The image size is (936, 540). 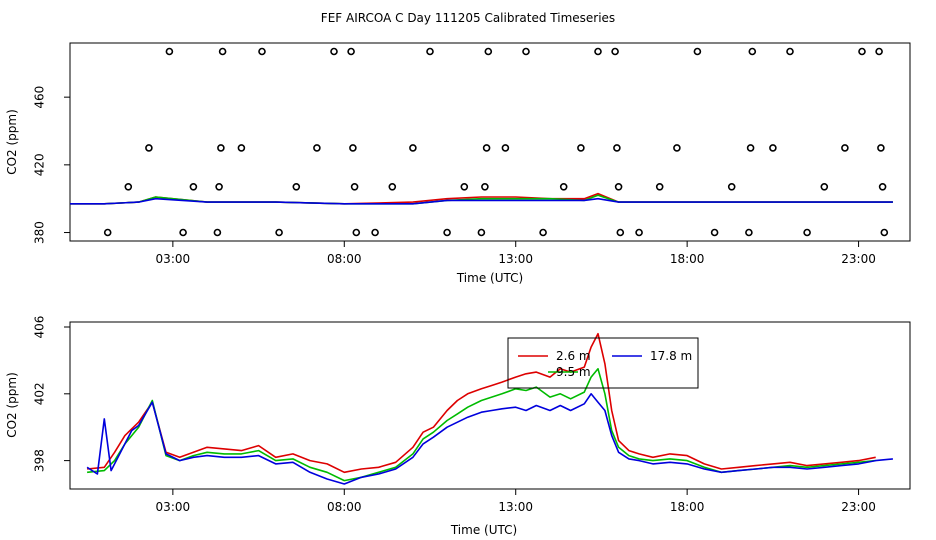 What do you see at coordinates (489, 278) in the screenshot?
I see `x-axis-label-top: Time (UTC)` at bounding box center [489, 278].